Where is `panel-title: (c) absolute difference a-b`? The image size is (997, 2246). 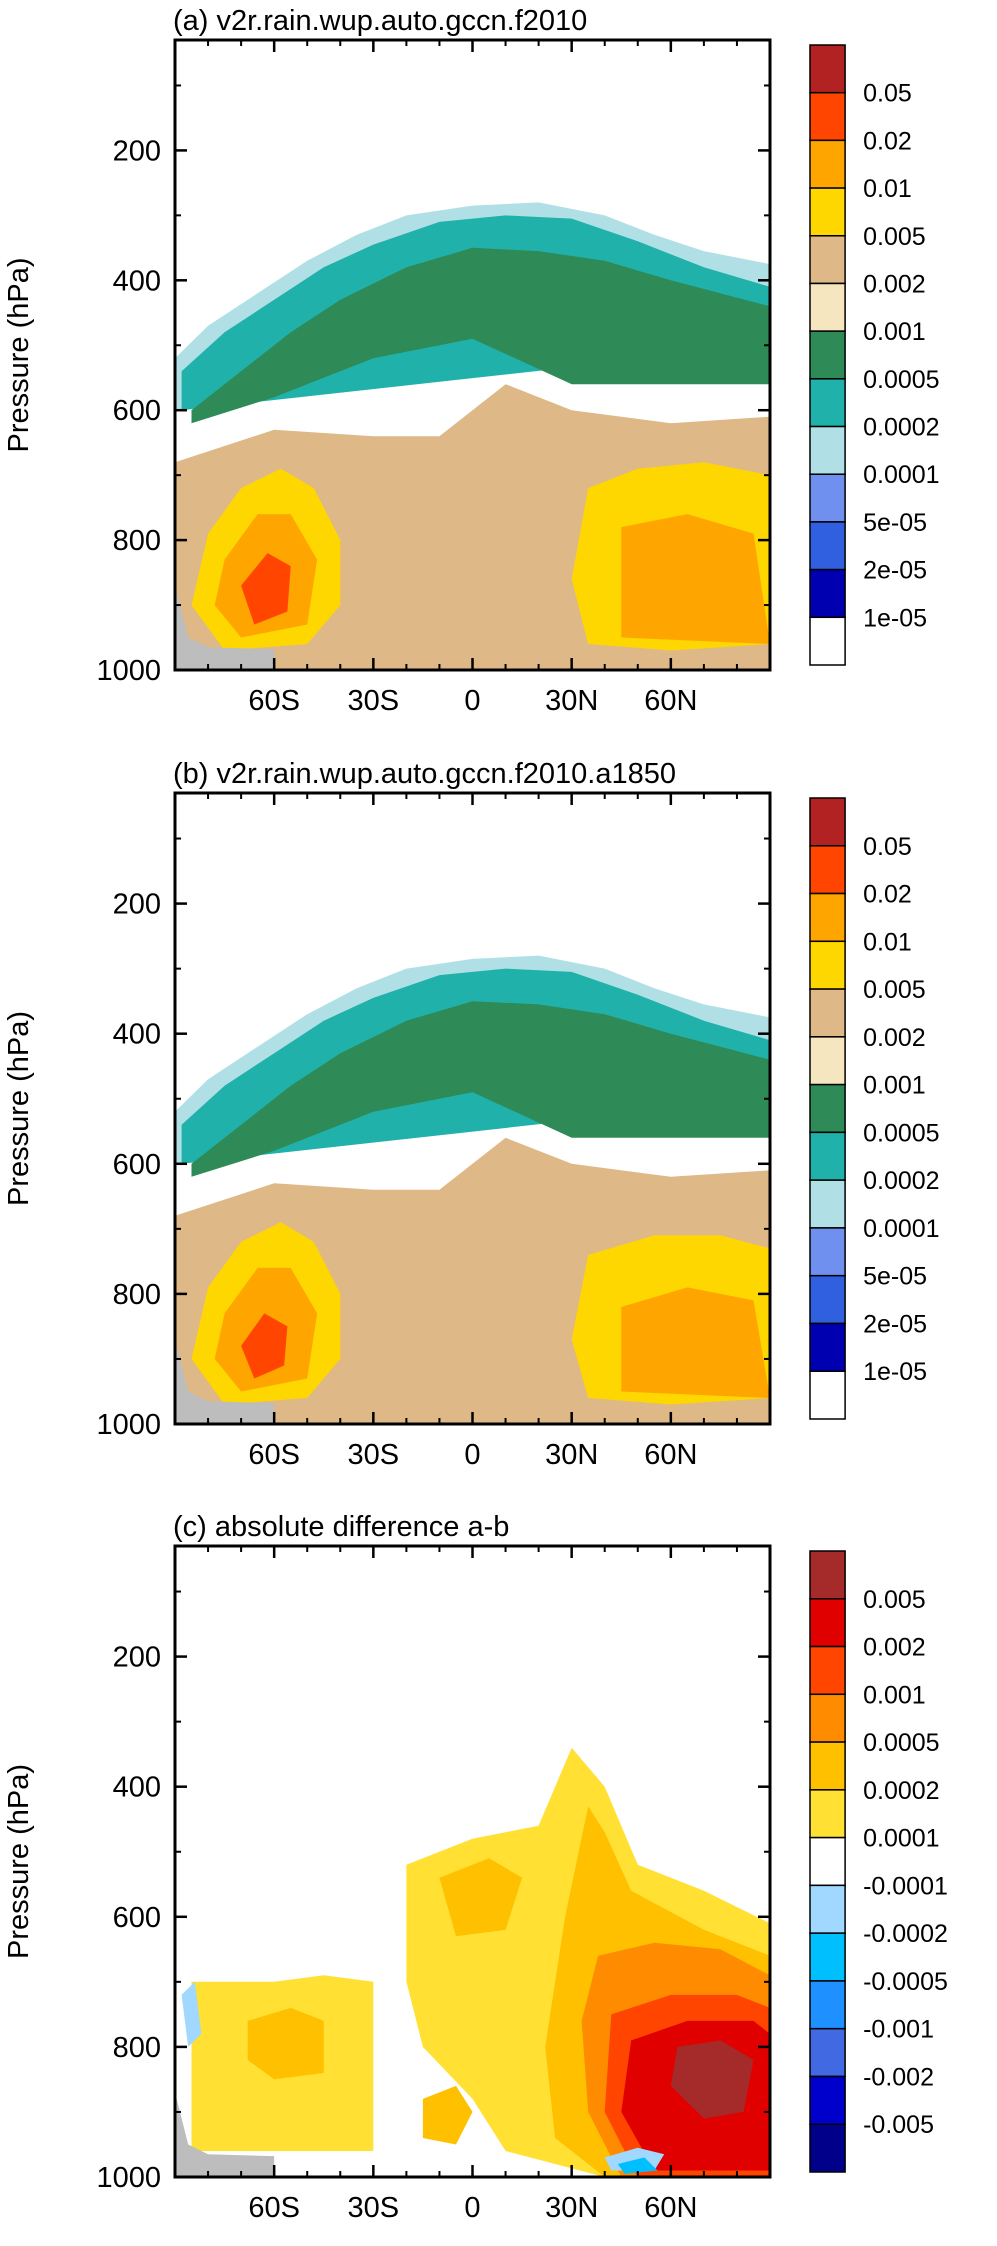
panel-title: (c) absolute difference a-b is located at coordinates (341, 1527).